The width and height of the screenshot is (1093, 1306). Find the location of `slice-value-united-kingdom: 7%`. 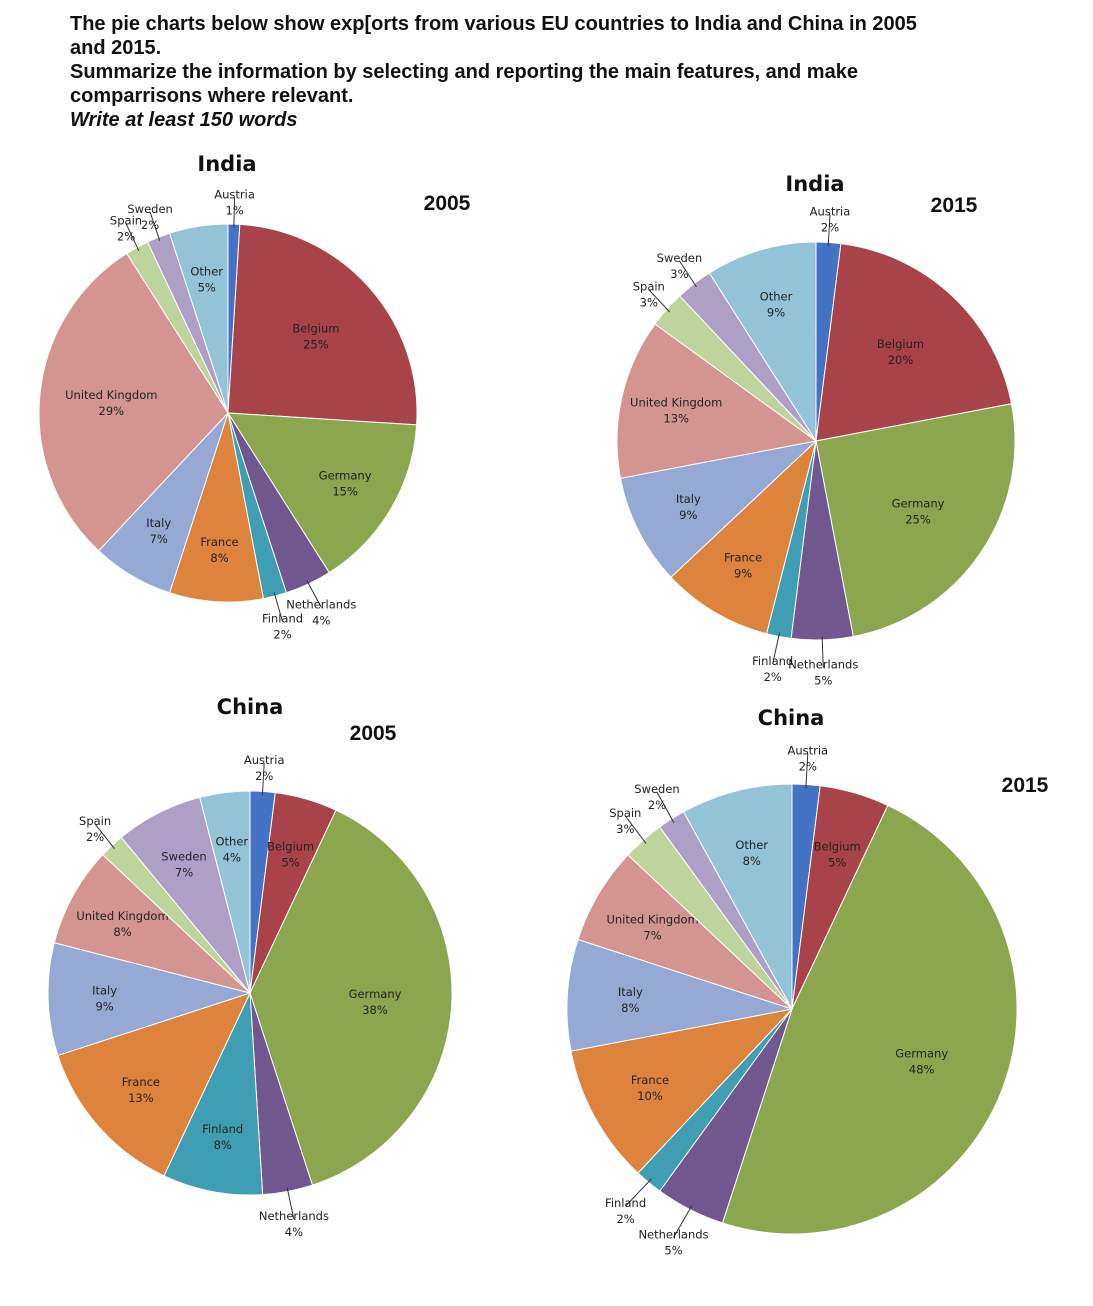

slice-value-united-kingdom: 7% is located at coordinates (652, 936).